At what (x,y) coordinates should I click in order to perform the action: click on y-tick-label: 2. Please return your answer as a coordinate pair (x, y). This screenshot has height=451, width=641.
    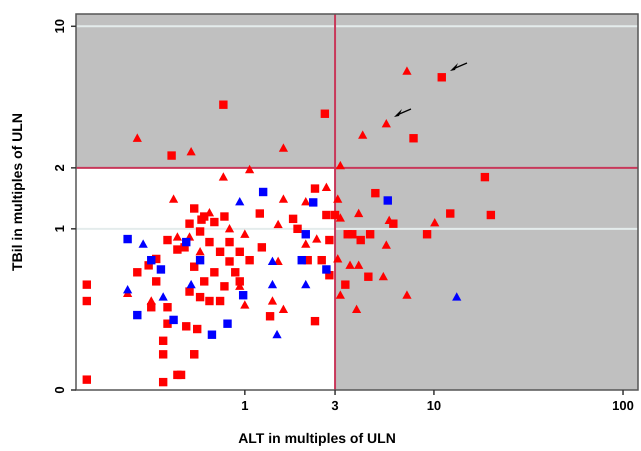
    Looking at the image, I should click on (59, 168).